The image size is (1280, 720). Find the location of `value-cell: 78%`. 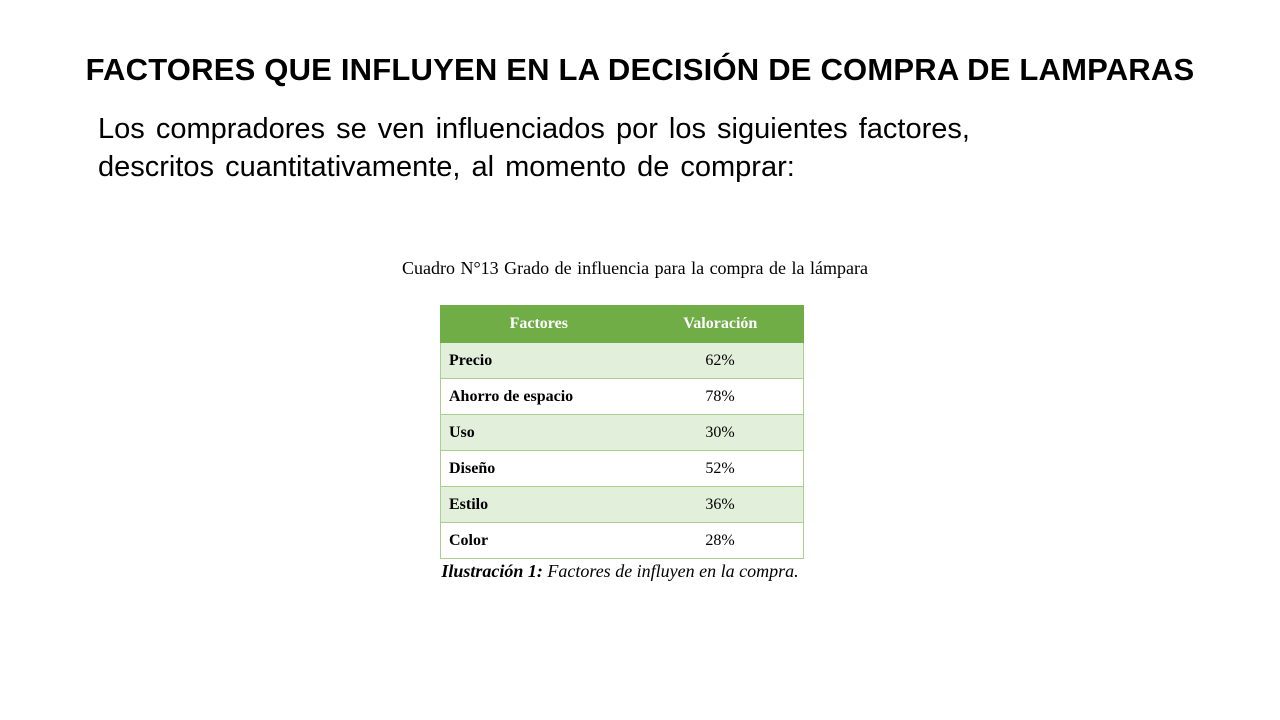

value-cell: 78% is located at coordinates (720, 396).